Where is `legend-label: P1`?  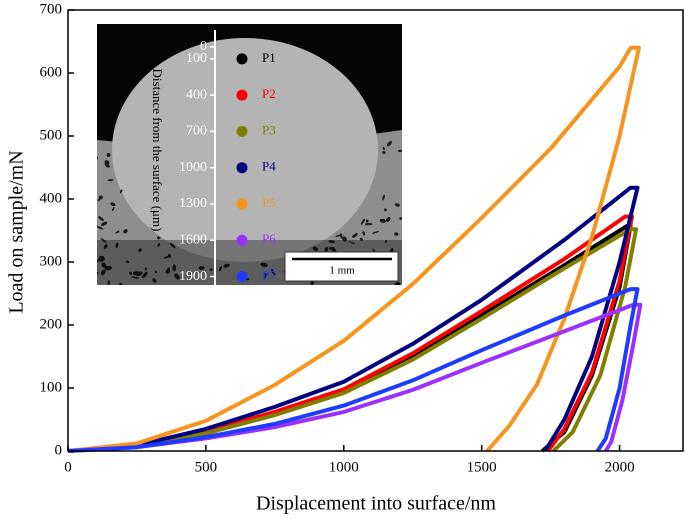 legend-label: P1 is located at coordinates (269, 57).